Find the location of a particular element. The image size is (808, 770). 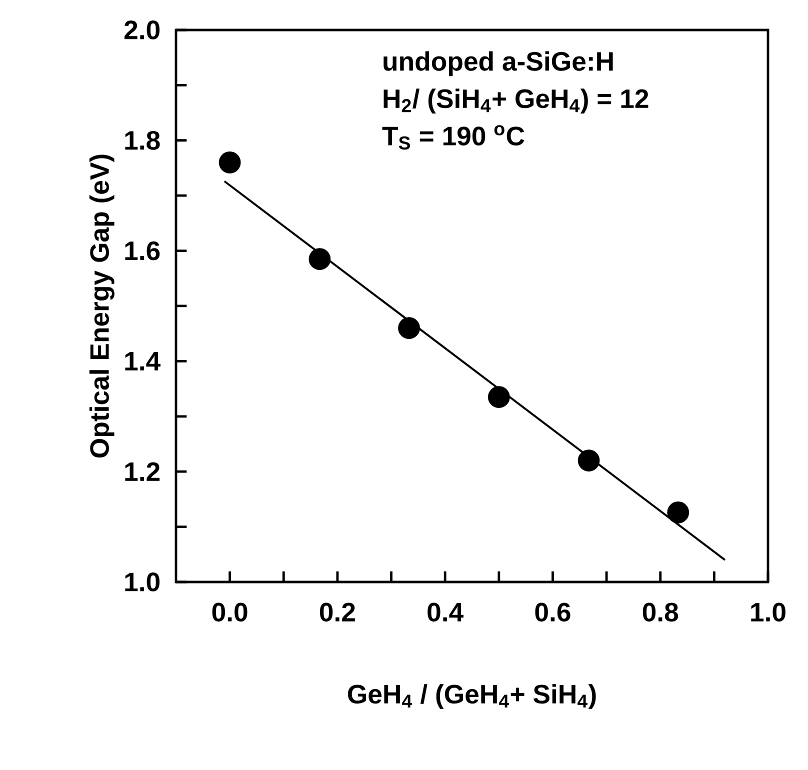

y-tick-label: 1.0 is located at coordinates (142, 582).